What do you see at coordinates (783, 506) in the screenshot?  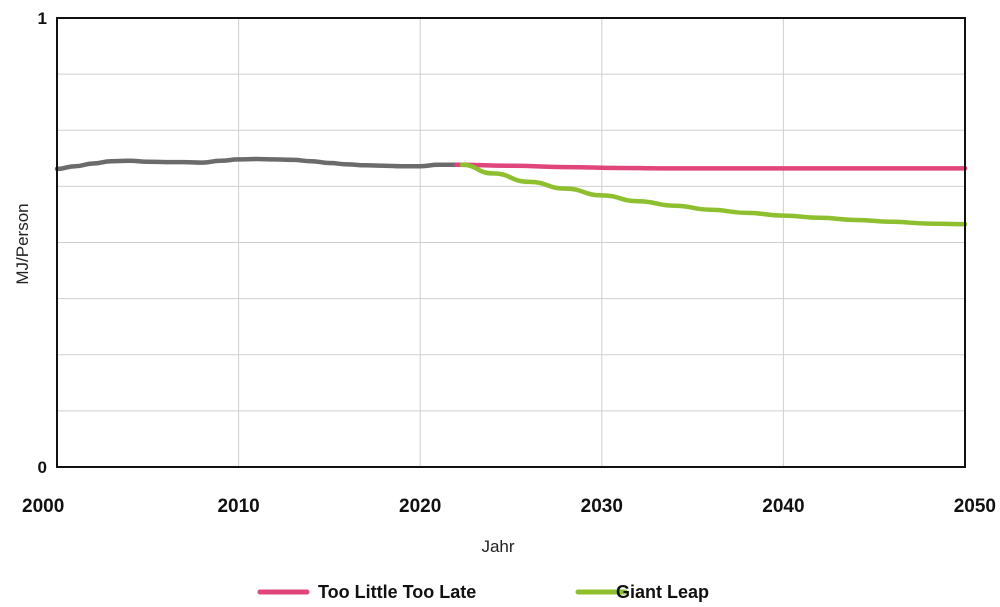 I see `x-tick-label: 2040` at bounding box center [783, 506].